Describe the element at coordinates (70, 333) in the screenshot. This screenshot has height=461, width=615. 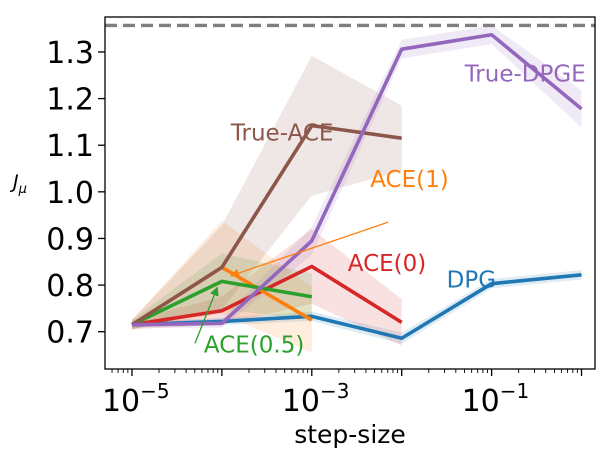
I see `y-tick-label: 0.7` at that location.